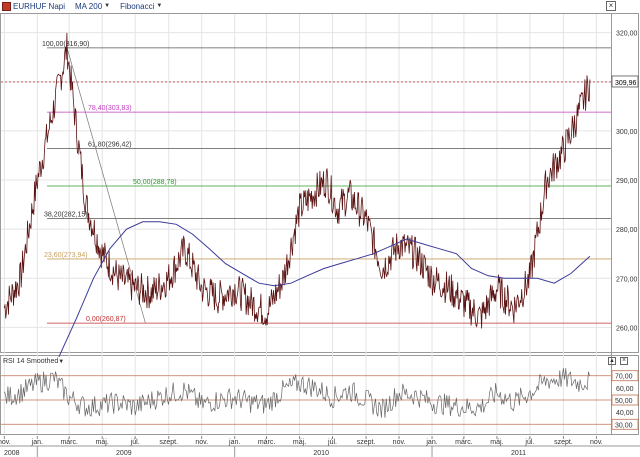  What do you see at coordinates (6, 6) in the screenshot?
I see `chart-app-icon` at bounding box center [6, 6].